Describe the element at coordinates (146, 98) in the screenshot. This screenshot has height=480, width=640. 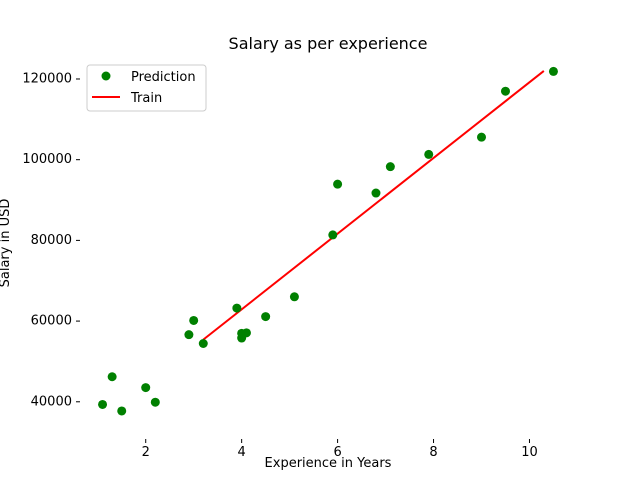
I see `legend-label-train: Train` at that location.